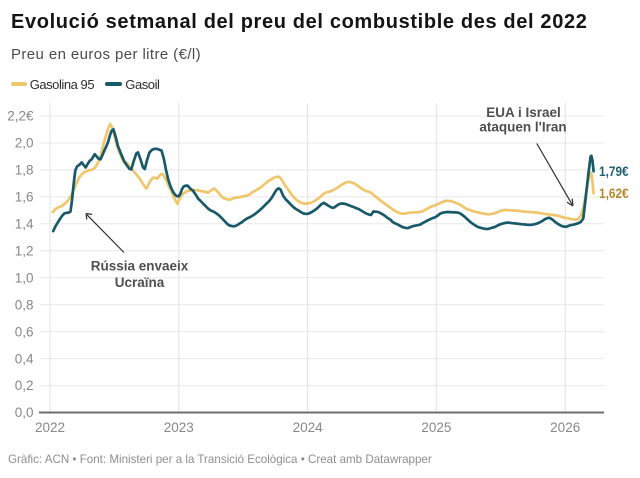 The height and width of the screenshot is (478, 640). I want to click on svg-text: 1,6, so click(24, 197).